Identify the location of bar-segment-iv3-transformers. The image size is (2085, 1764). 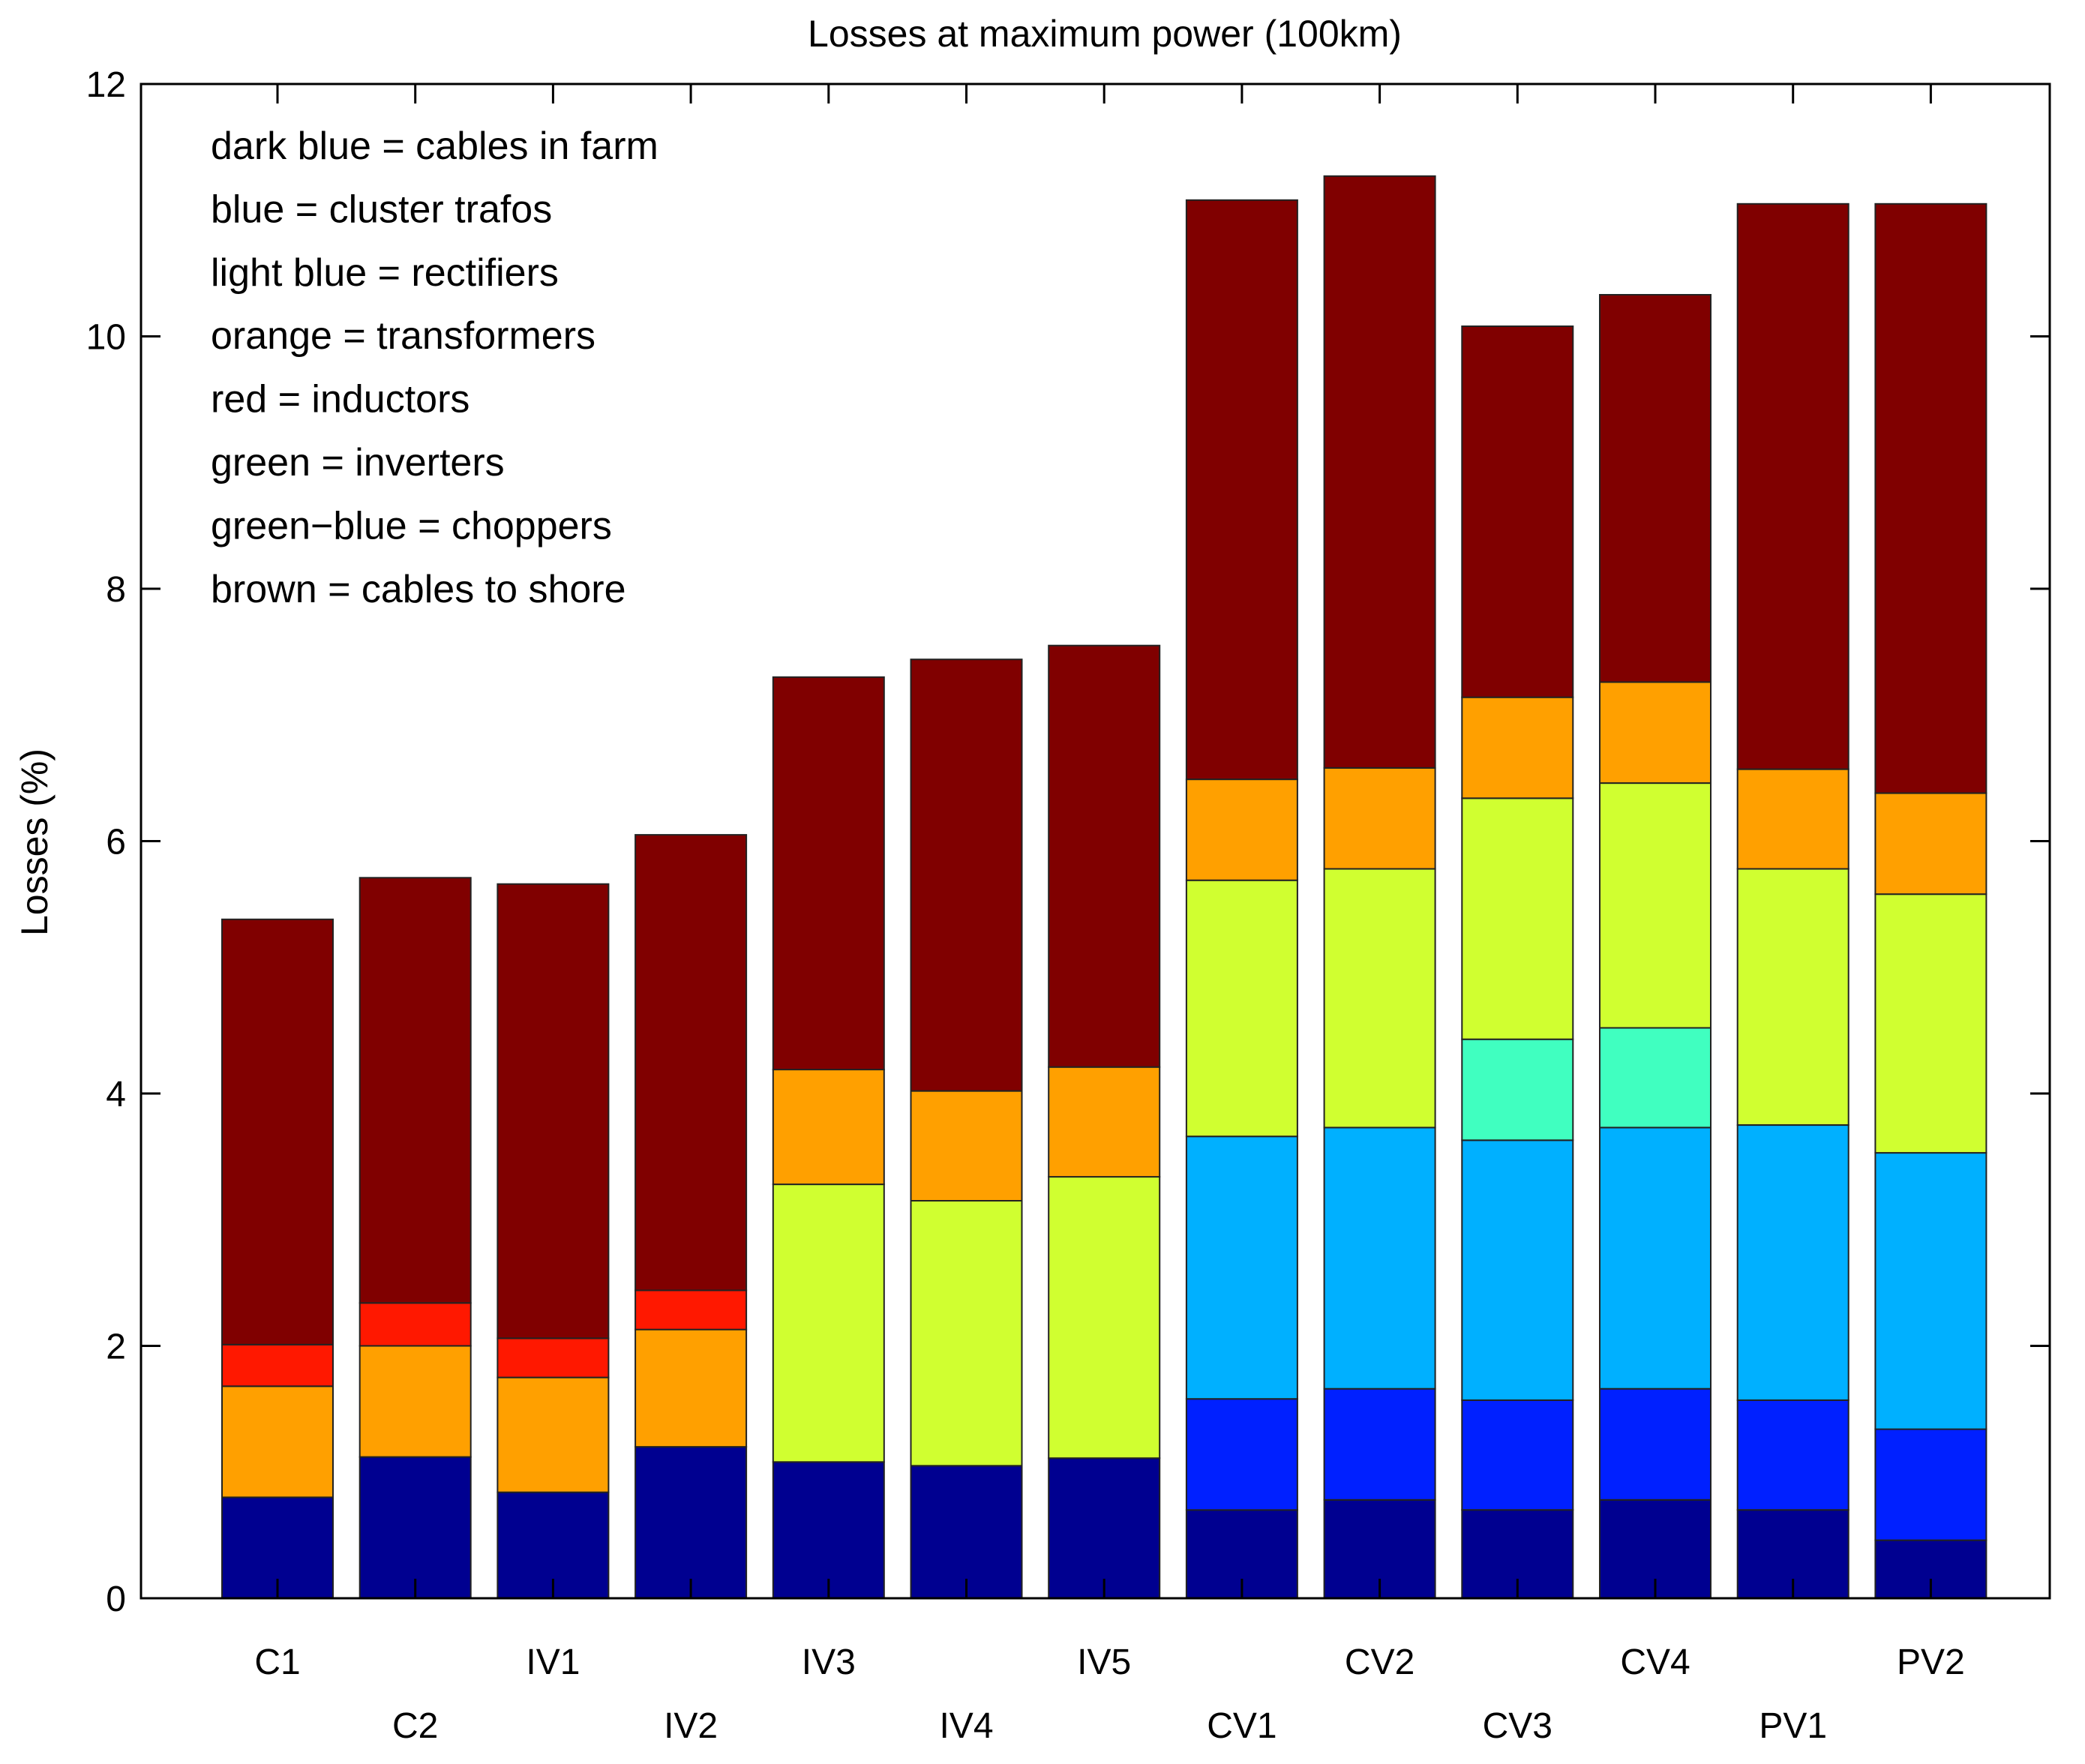
(828, 1127).